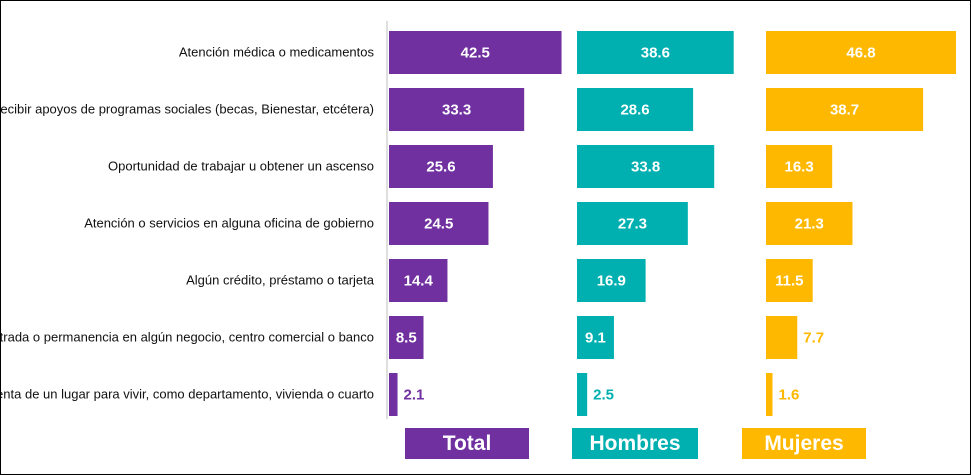  What do you see at coordinates (635, 443) in the screenshot?
I see `legend-hombres: Hombres` at bounding box center [635, 443].